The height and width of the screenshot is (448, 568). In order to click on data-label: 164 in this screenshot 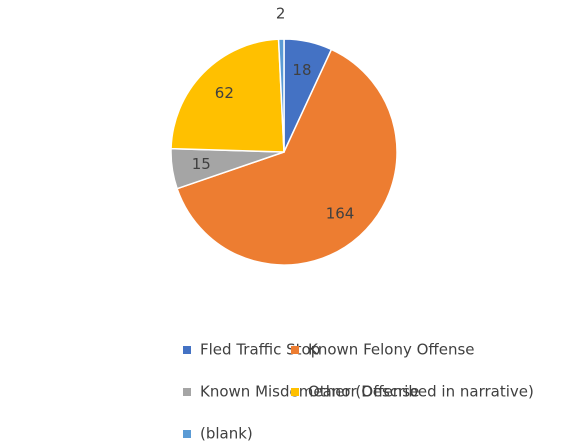, I will do `click(340, 214)`.